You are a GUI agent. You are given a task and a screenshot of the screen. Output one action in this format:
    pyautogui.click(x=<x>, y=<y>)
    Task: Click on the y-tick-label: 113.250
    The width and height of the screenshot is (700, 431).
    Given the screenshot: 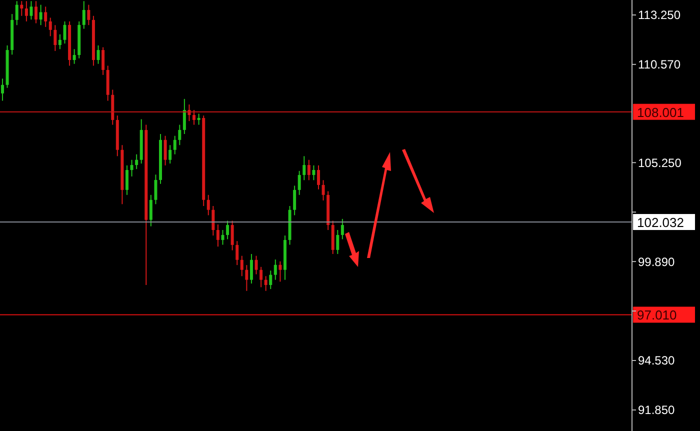 What is the action you would take?
    pyautogui.click(x=659, y=15)
    